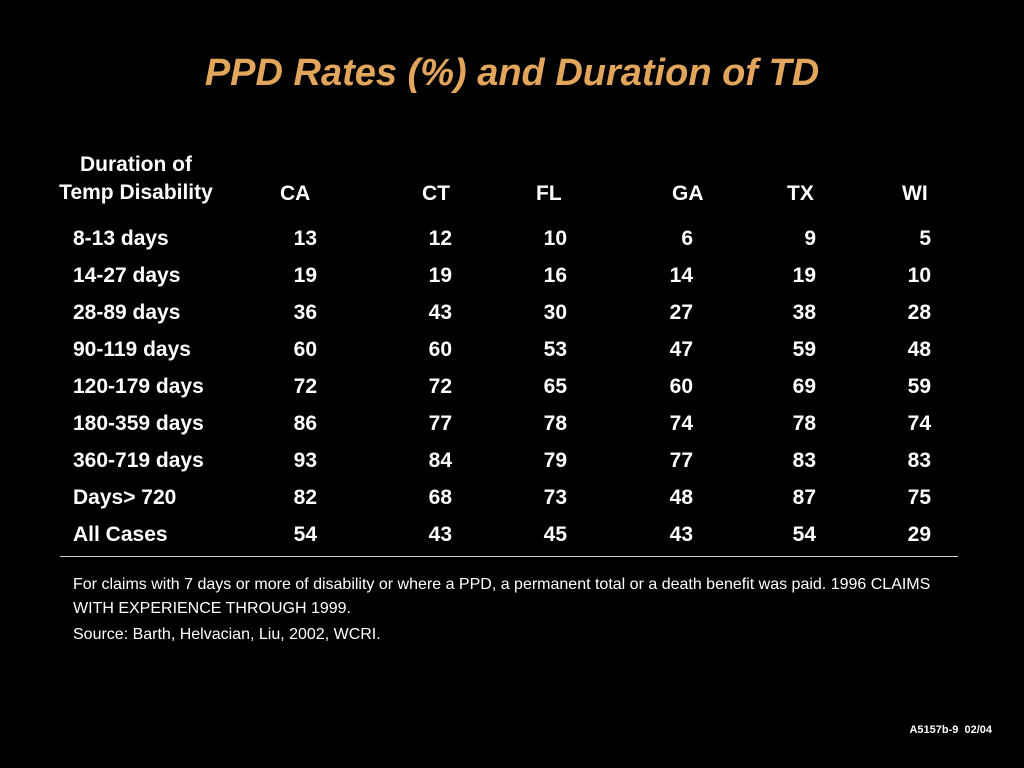  What do you see at coordinates (804, 497) in the screenshot?
I see `table-cell-tx: 87` at bounding box center [804, 497].